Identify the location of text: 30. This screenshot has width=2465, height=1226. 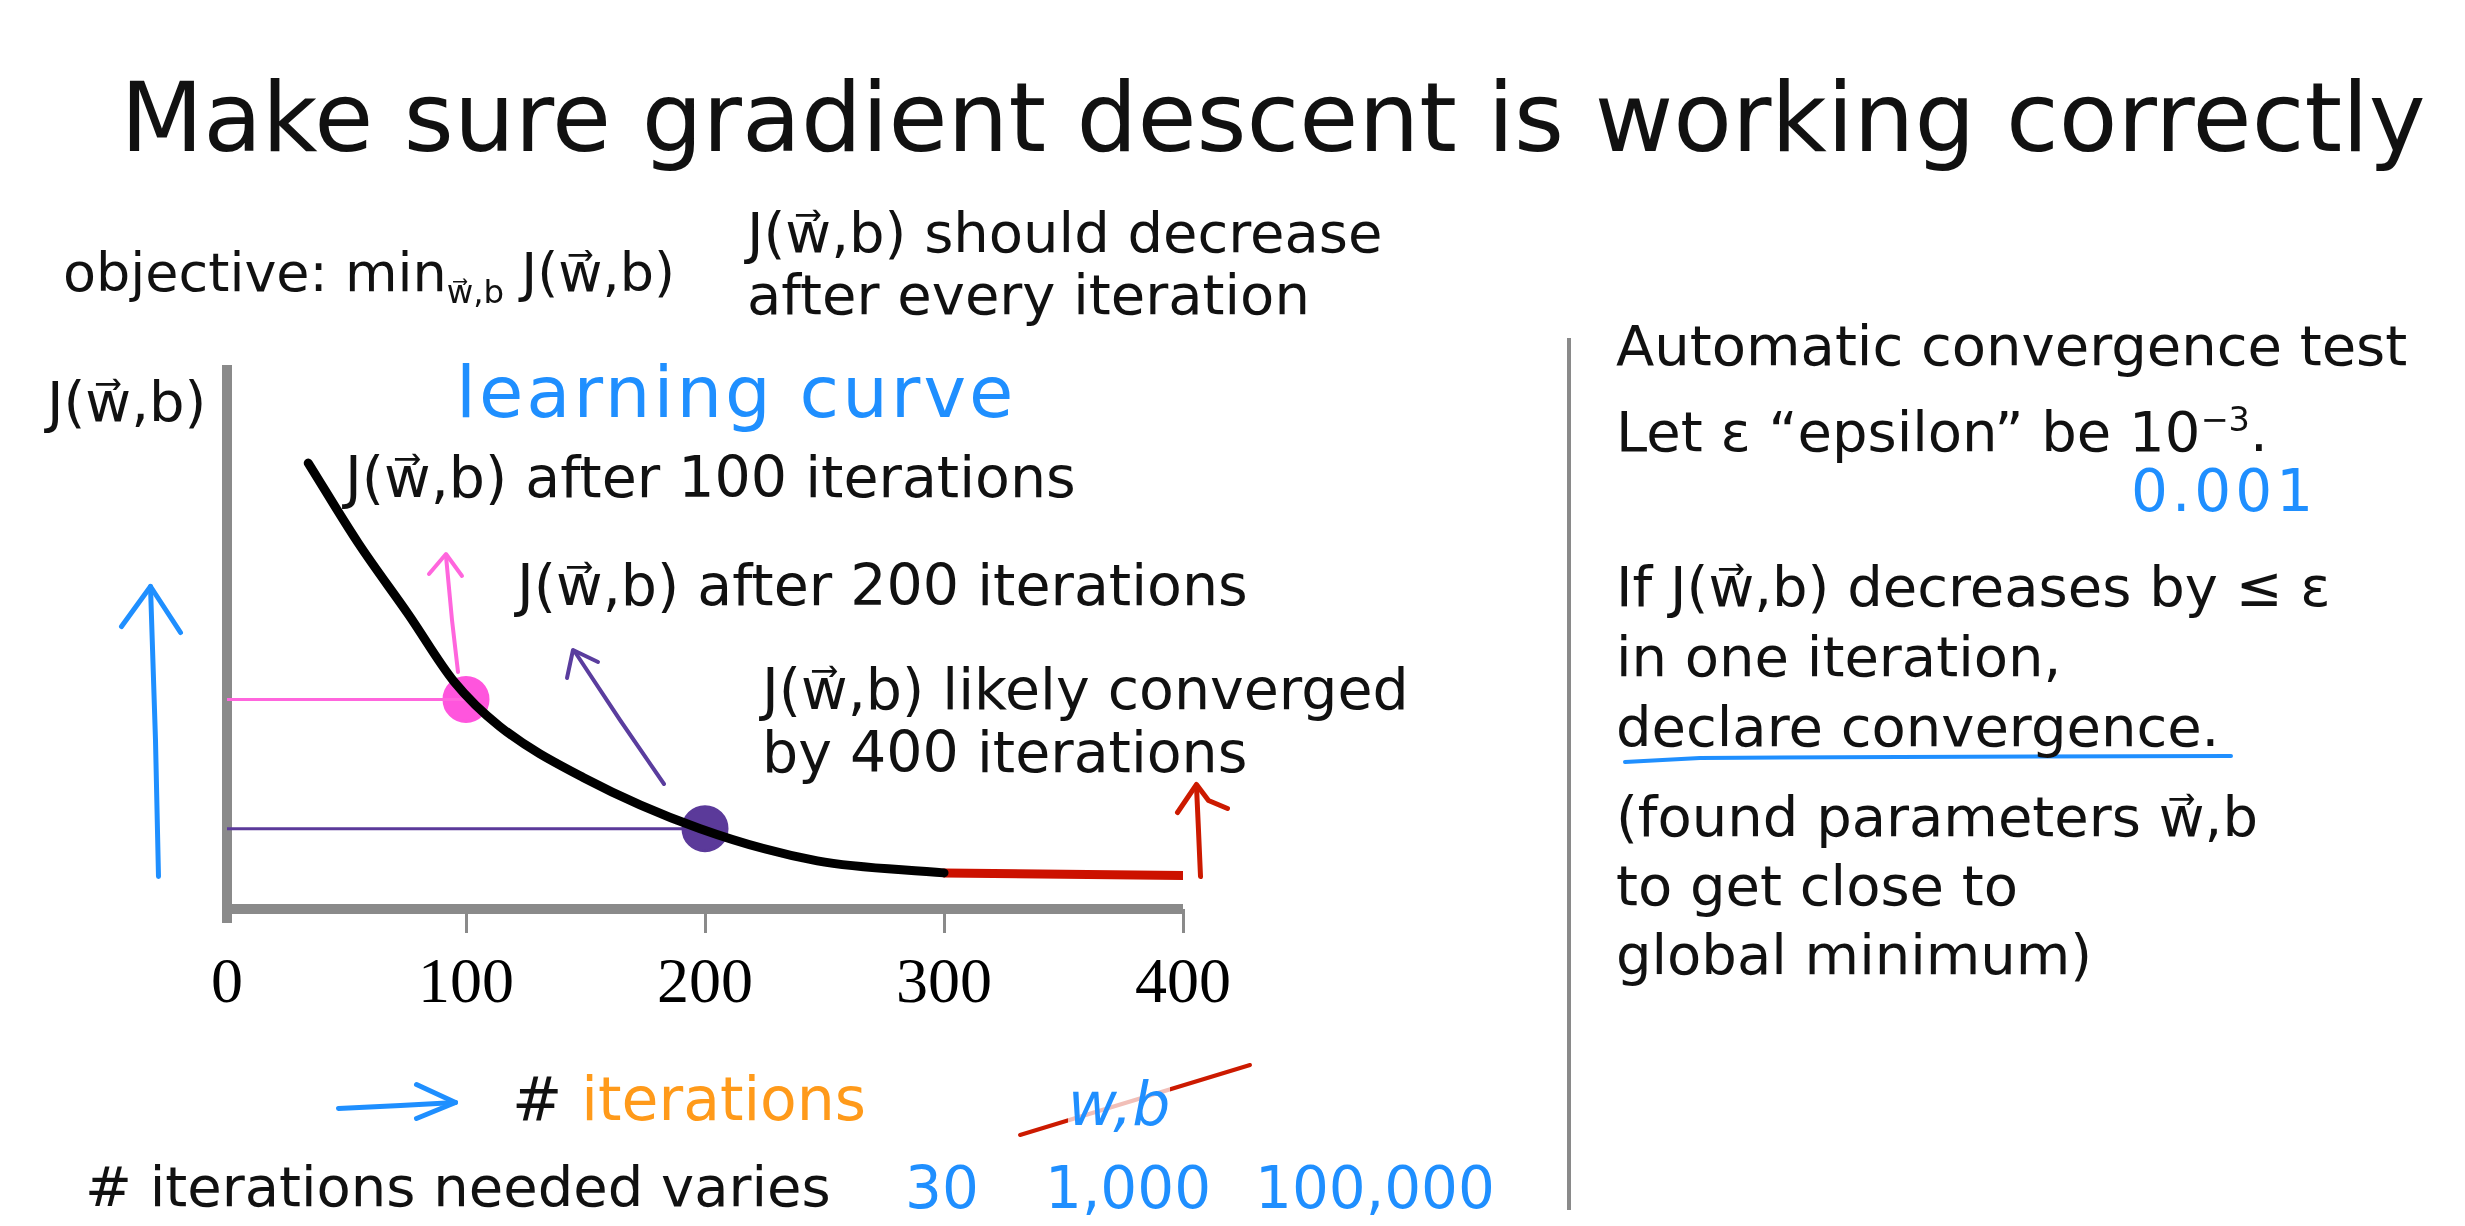
(942, 1187).